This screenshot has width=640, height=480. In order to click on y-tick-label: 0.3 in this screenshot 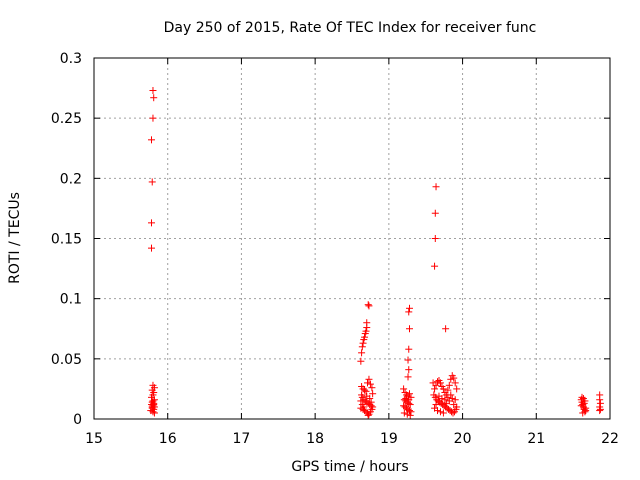, I will do `click(71, 59)`.